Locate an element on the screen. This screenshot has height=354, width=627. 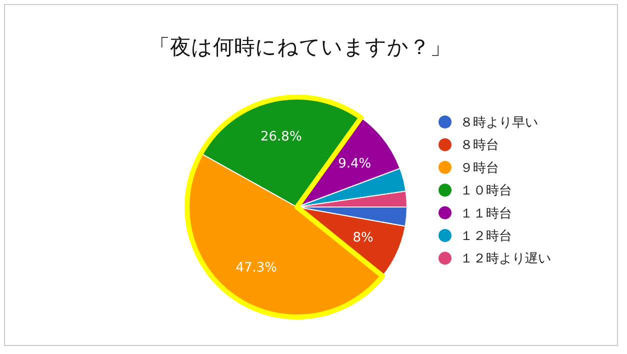
legend-label: １０時台 is located at coordinates (486, 191).